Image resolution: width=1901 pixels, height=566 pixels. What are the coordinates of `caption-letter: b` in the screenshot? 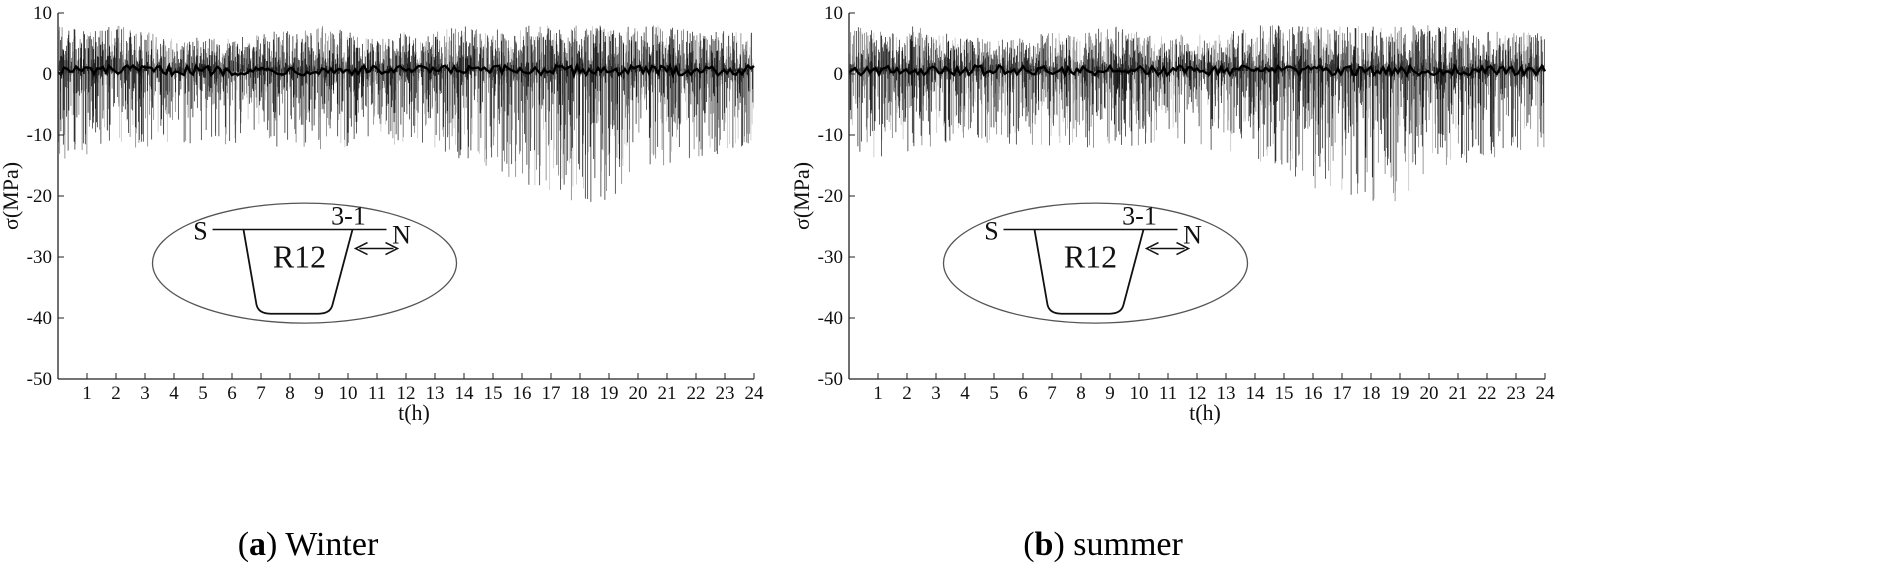 It's located at (1044, 544).